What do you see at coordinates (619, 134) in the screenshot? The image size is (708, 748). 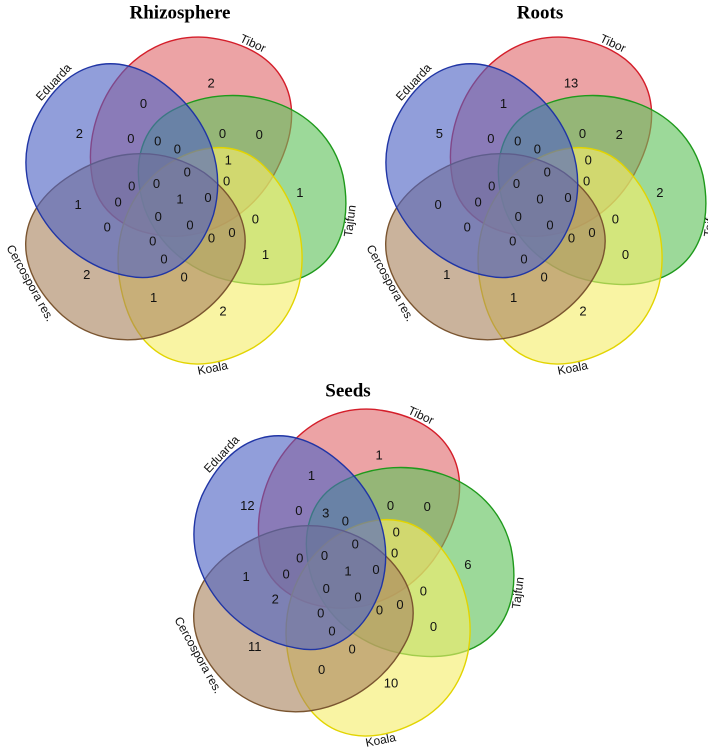 I see `region-count-pair-outer: 2` at bounding box center [619, 134].